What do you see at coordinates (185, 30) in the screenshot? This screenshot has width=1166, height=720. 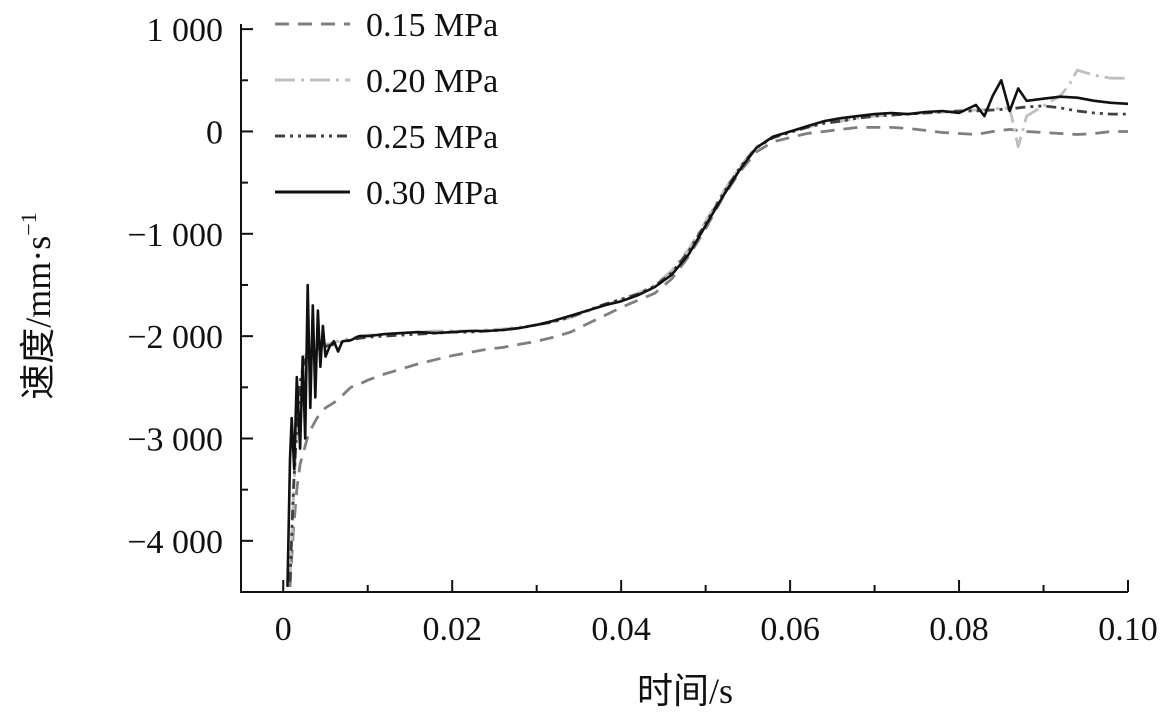 I see `y-tick-label: 1 000` at bounding box center [185, 30].